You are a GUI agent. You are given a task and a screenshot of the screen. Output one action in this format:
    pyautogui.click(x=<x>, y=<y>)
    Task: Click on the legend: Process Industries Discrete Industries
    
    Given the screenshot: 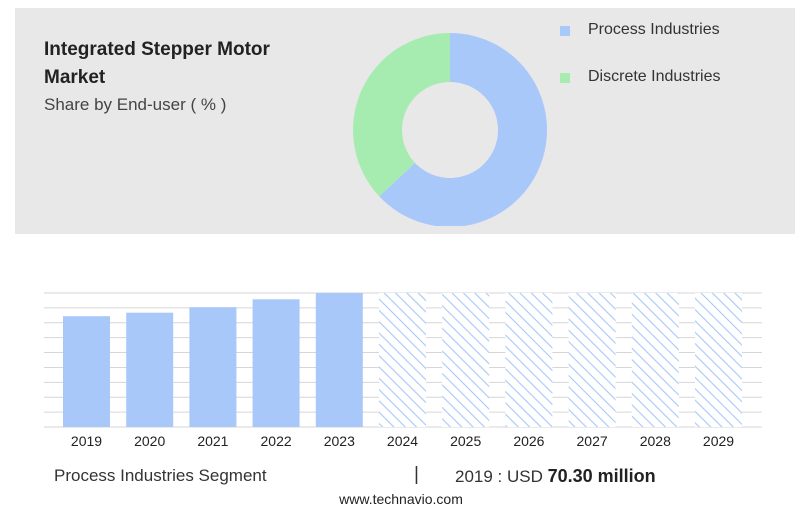 What is the action you would take?
    pyautogui.click(x=639, y=65)
    